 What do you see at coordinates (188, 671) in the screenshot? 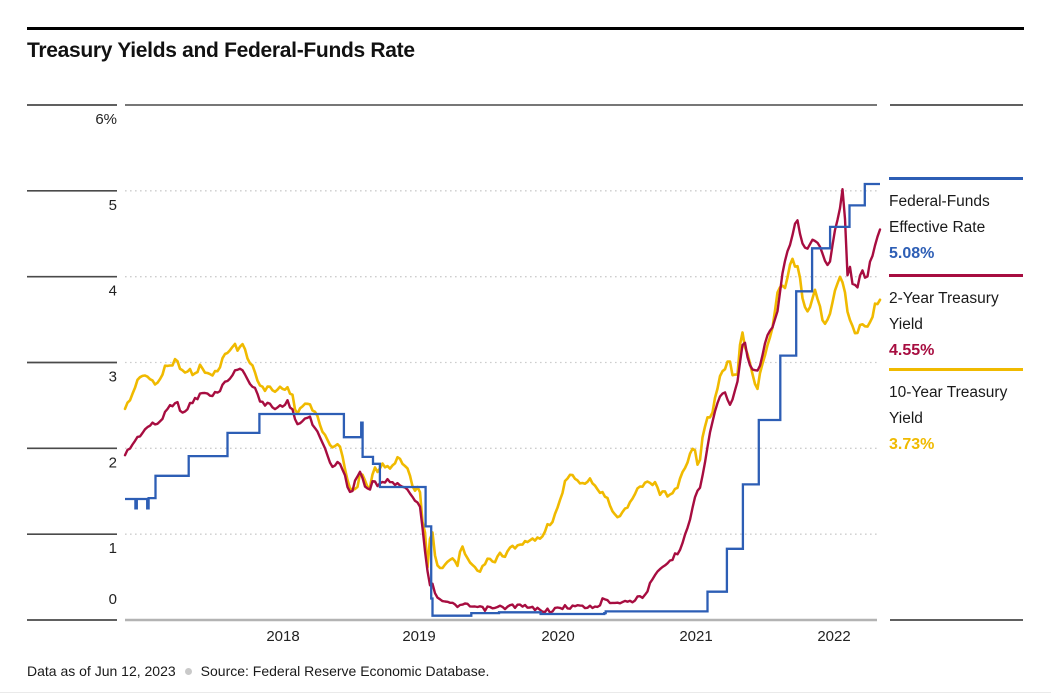
I see `footer-separator-dot` at bounding box center [188, 671].